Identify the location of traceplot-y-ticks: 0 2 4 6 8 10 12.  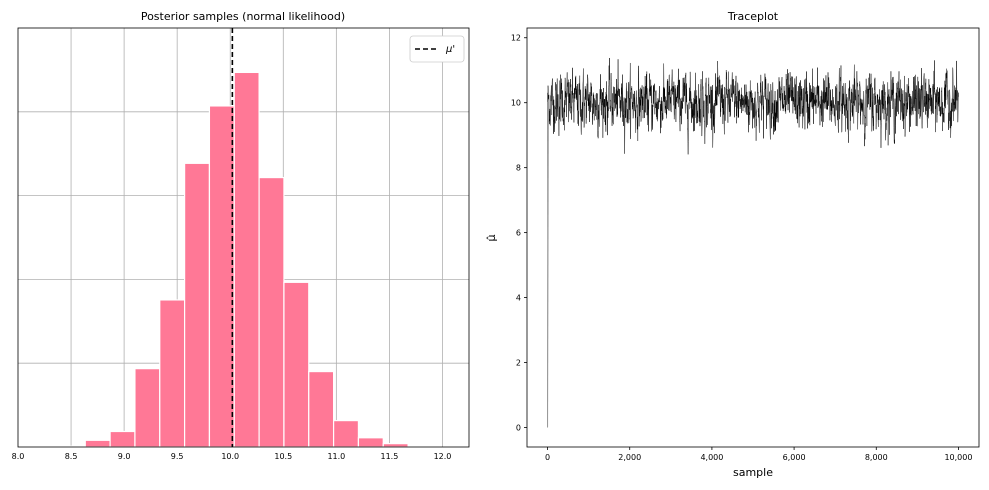
(519, 233).